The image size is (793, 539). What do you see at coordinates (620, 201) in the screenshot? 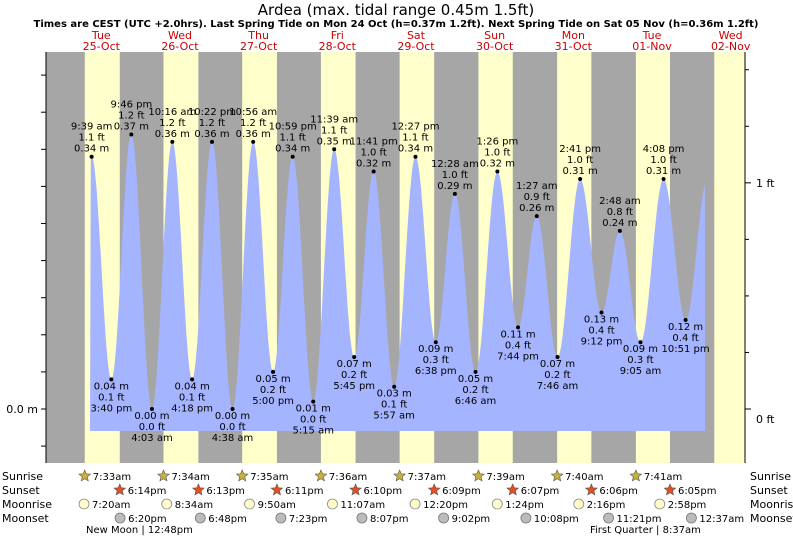
I see `tide-label: 2:48 am` at bounding box center [620, 201].